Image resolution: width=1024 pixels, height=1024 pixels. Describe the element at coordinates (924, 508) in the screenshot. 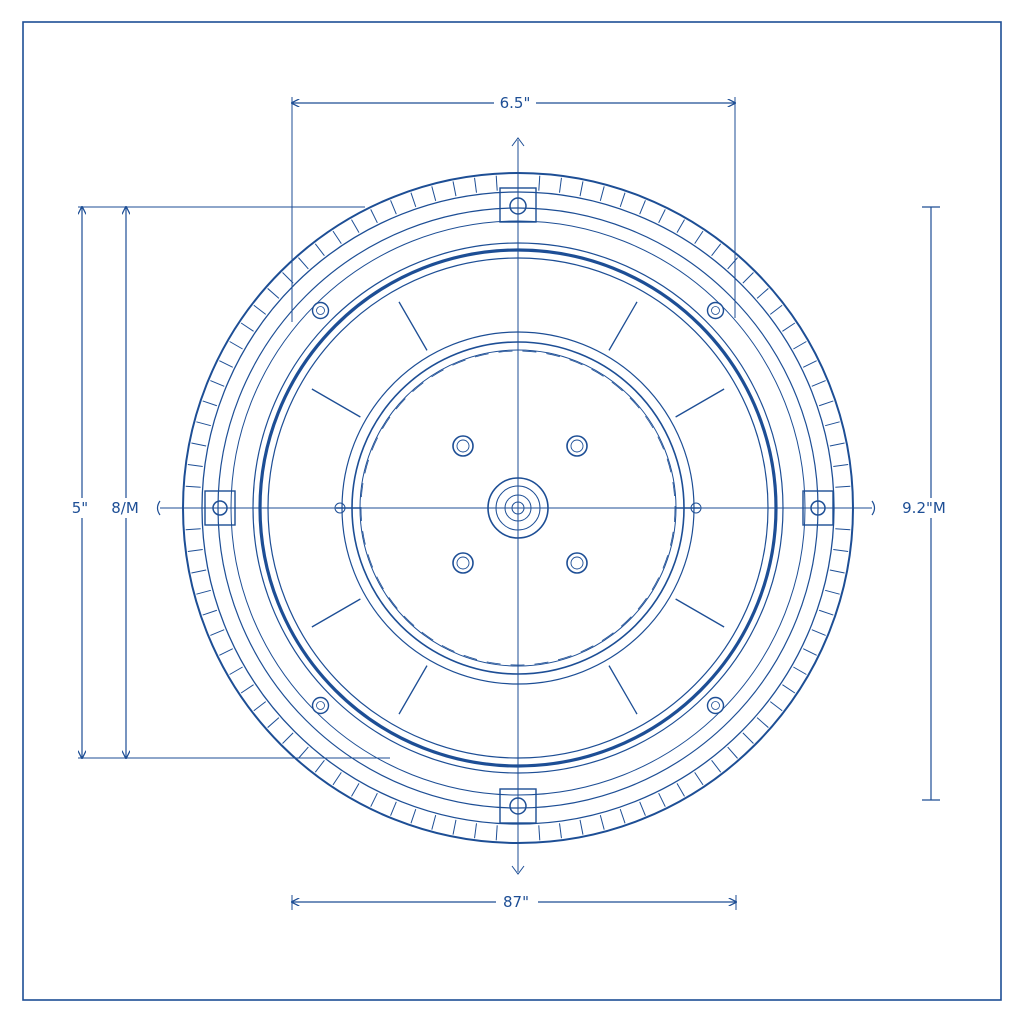

I see `right-dimension-label: 9.2"M` at that location.